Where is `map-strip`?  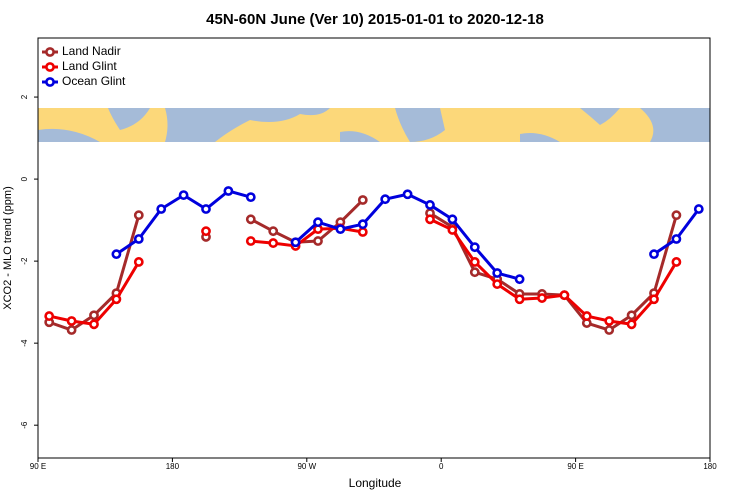 map-strip is located at coordinates (374, 125).